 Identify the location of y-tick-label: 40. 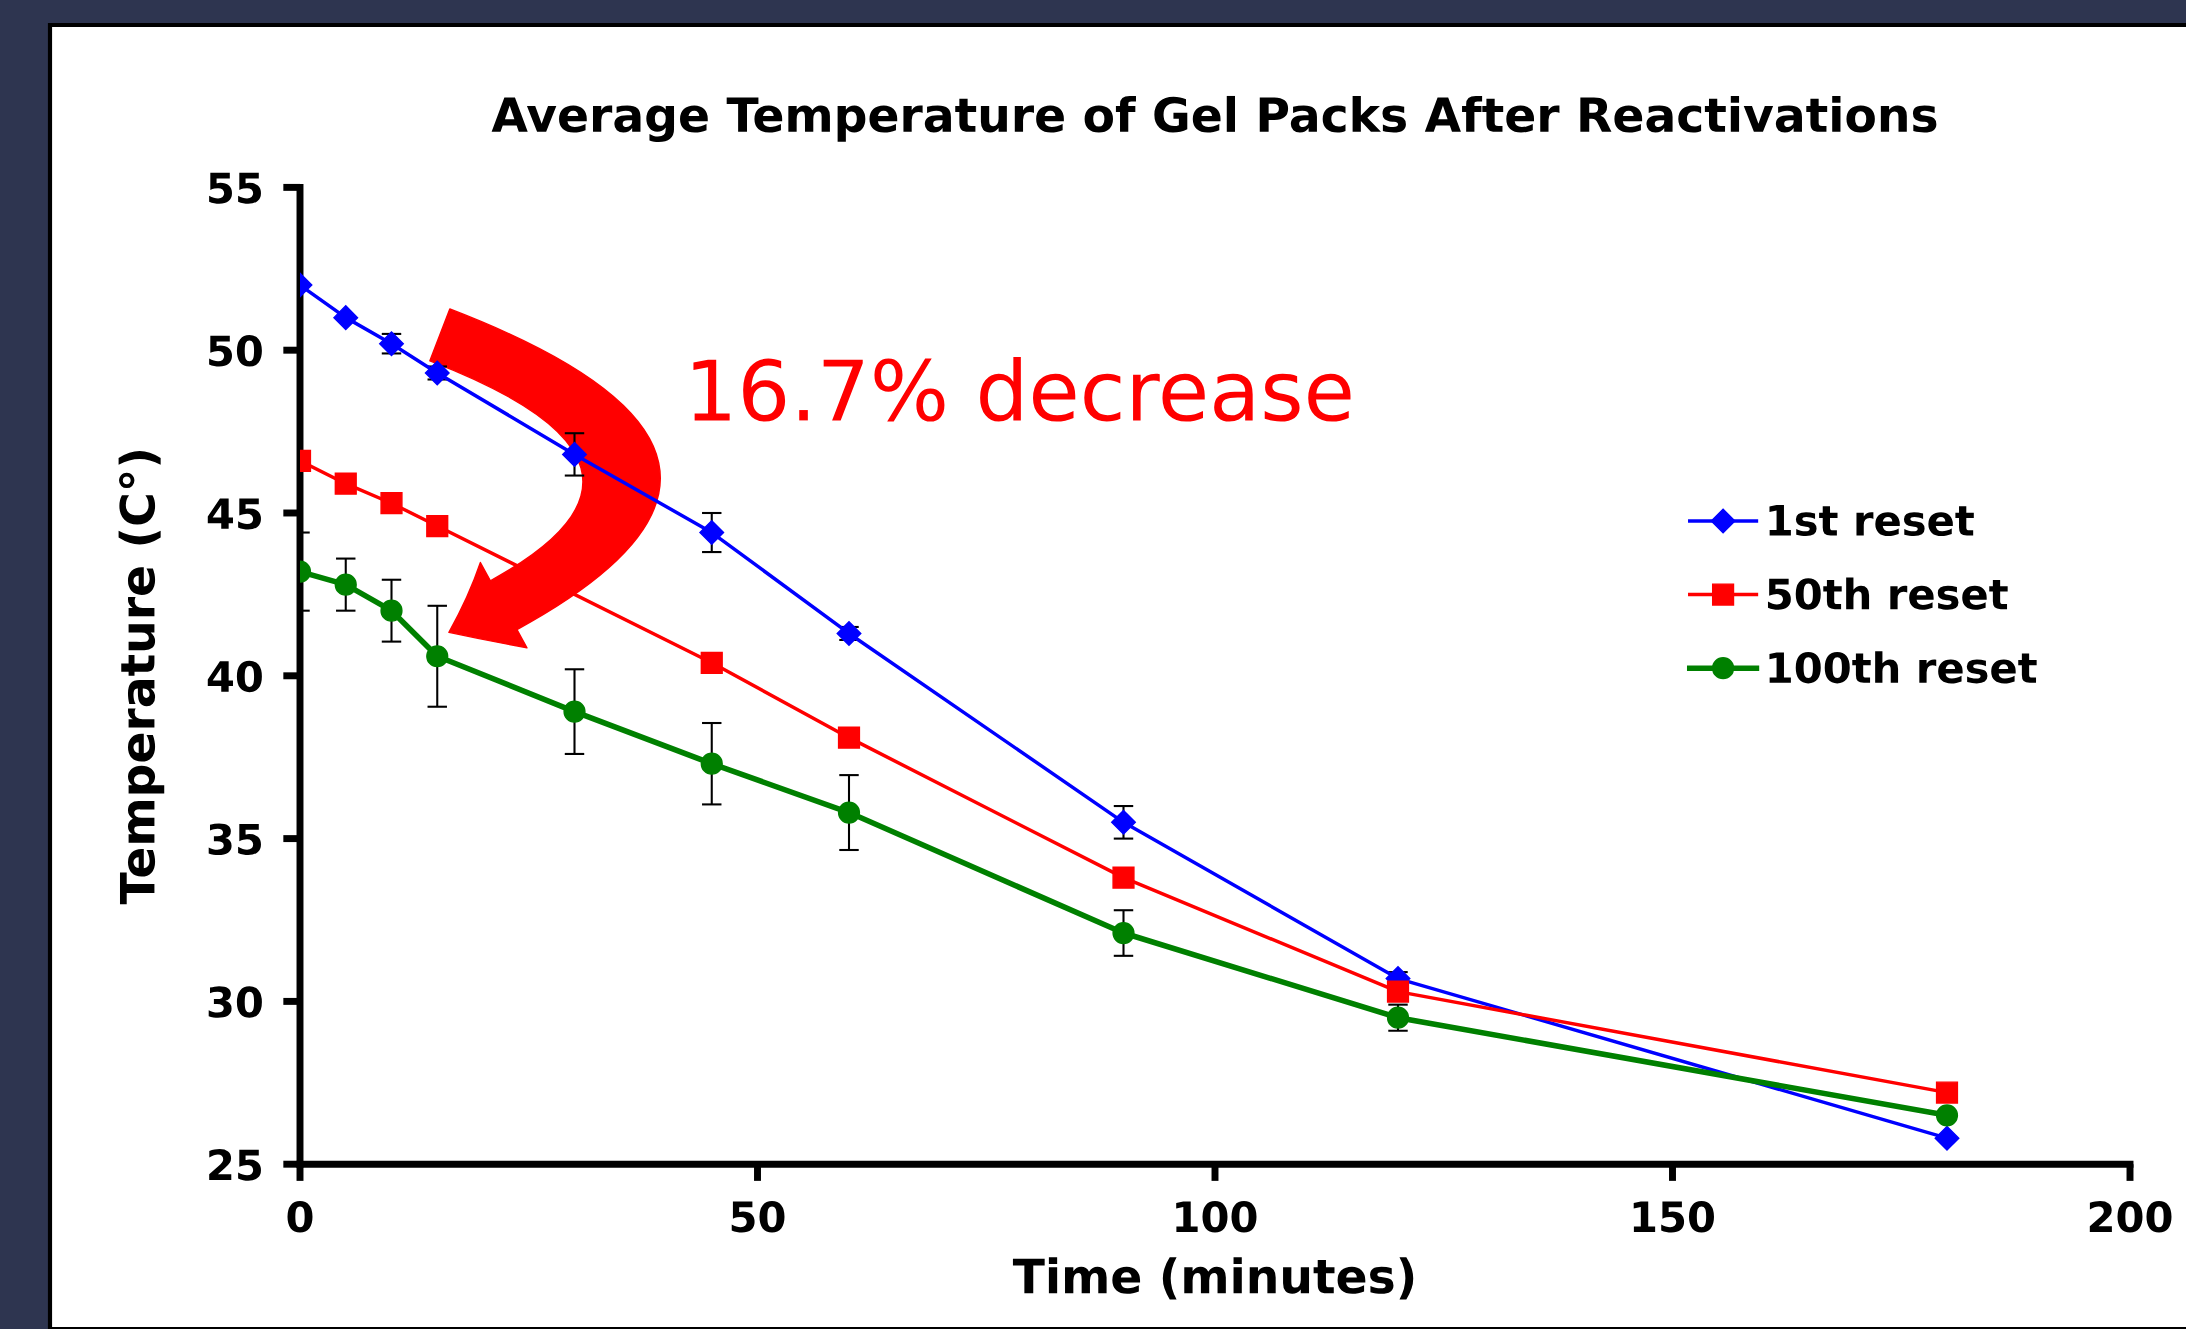
(234, 676).